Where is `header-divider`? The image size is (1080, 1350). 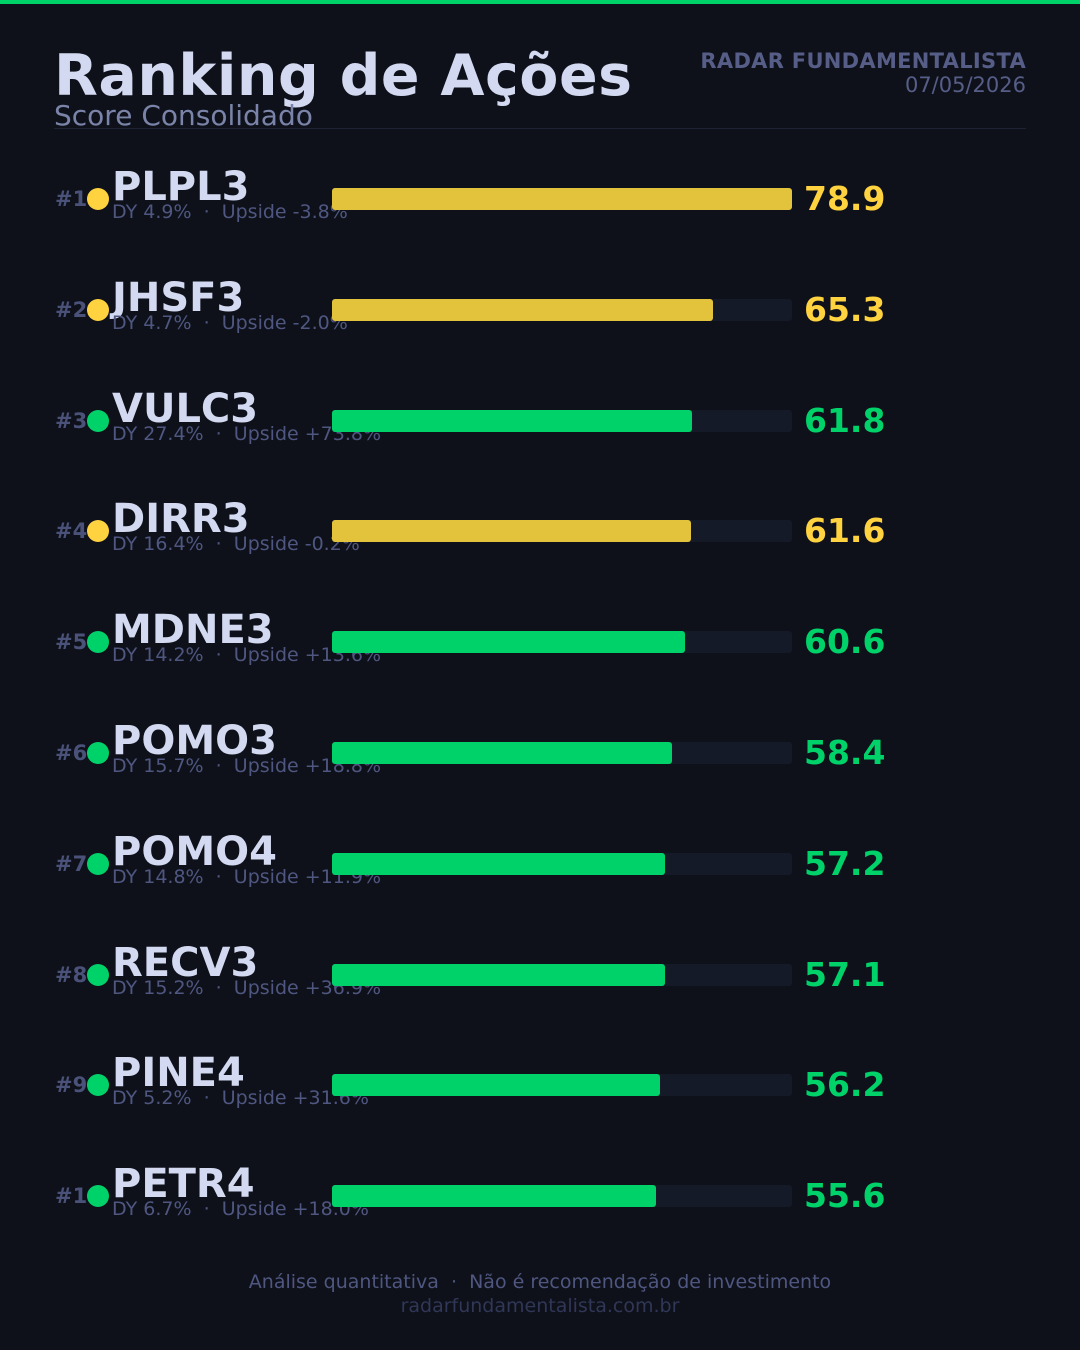
header-divider is located at coordinates (540, 128).